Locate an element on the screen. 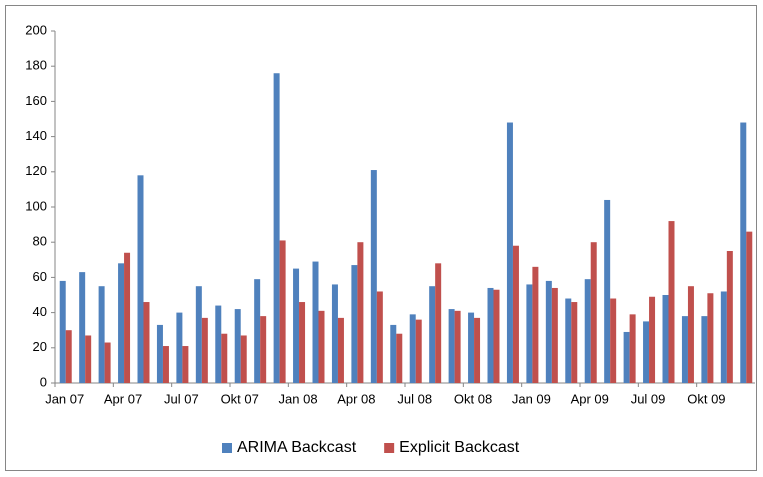 This screenshot has height=477, width=763. legend-label: Explicit Backcast is located at coordinates (459, 447).